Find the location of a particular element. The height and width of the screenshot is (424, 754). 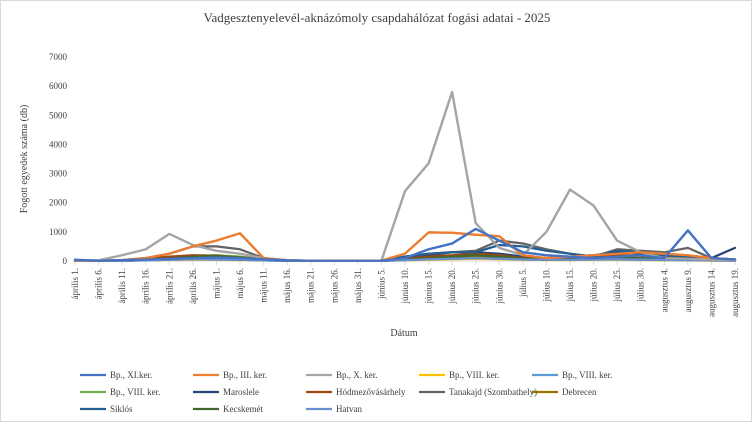

x-tick-label: augusztus 14. is located at coordinates (711, 292).